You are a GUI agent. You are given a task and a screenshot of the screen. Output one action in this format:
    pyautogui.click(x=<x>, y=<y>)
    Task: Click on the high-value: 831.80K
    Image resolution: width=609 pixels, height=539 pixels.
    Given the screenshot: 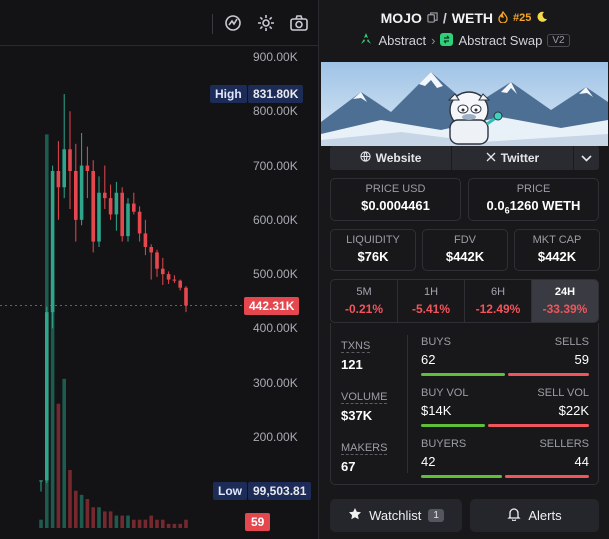 What is the action you would take?
    pyautogui.click(x=276, y=94)
    